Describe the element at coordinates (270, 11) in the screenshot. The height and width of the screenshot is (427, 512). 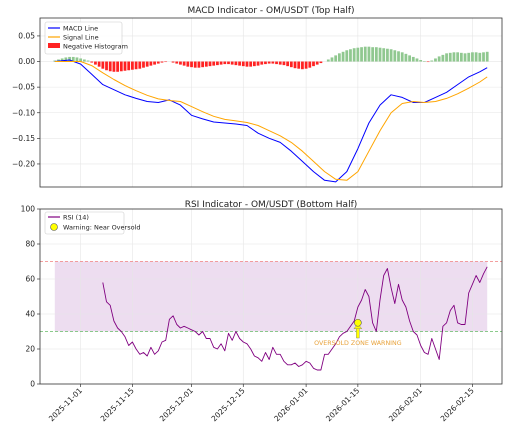
I see `macd-chart-title: MACD Indicator - OM/USDT (Top Half)` at that location.